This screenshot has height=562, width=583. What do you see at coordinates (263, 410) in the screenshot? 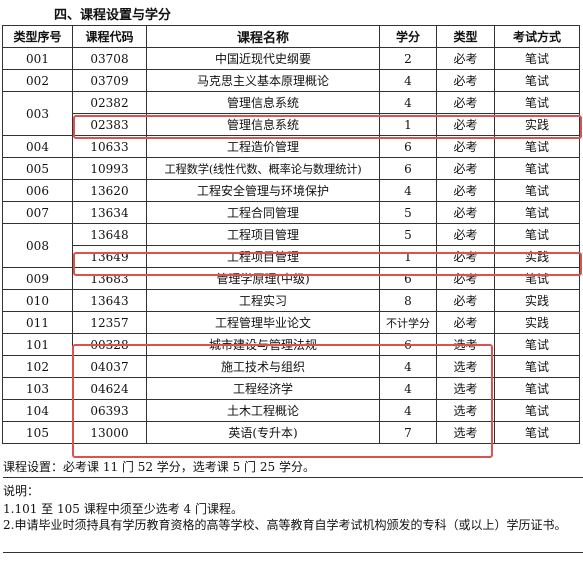
I see `cell-name: 土木工程概论` at bounding box center [263, 410].